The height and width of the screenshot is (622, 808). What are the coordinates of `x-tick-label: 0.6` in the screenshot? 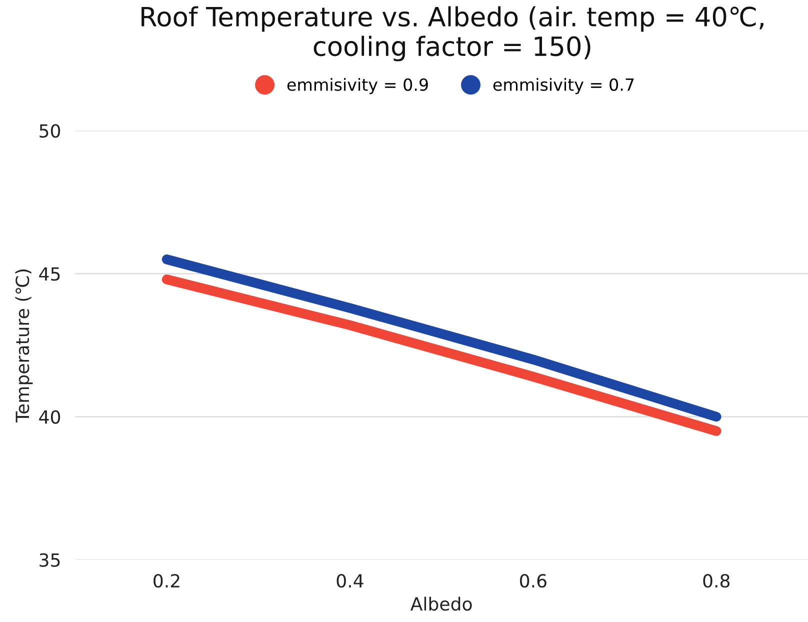 It's located at (533, 581).